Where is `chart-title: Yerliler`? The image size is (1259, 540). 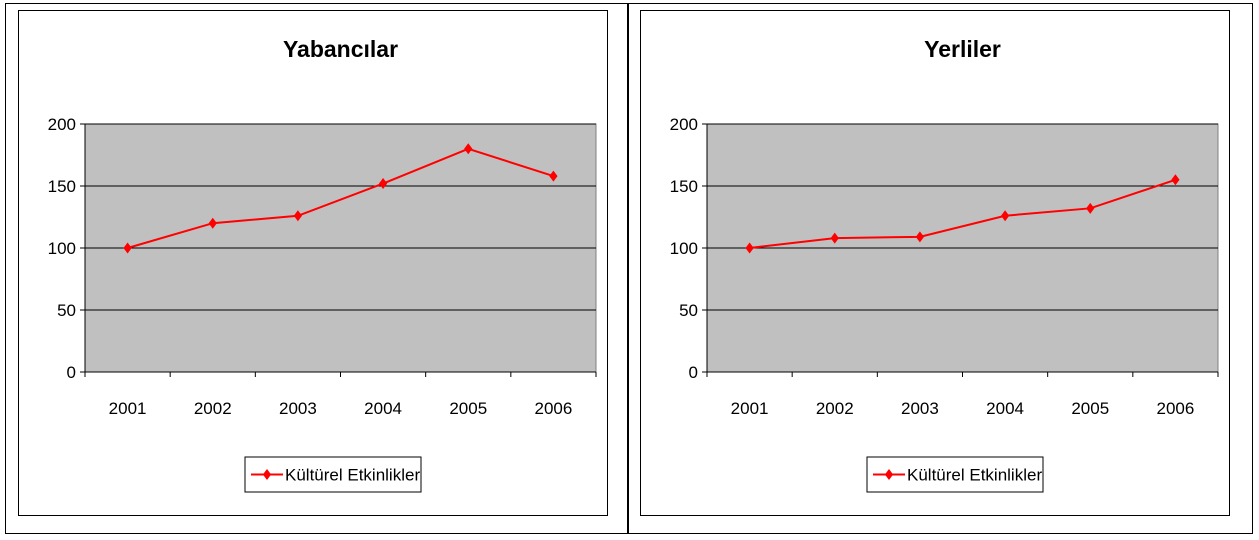
chart-title: Yerliler is located at coordinates (962, 49).